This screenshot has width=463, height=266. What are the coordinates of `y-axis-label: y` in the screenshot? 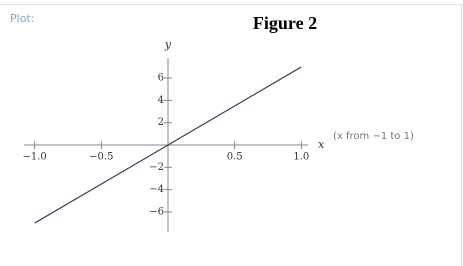 It's located at (168, 44).